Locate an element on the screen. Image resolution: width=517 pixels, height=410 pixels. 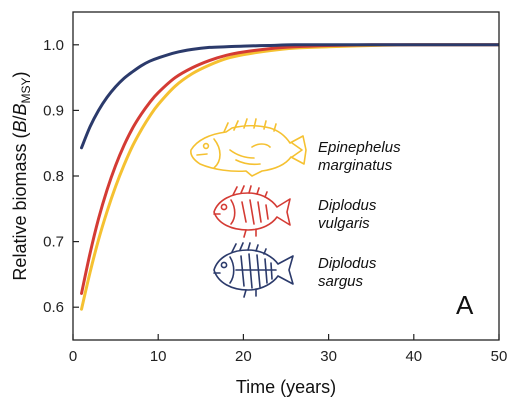
x-tick-label: 40 is located at coordinates (413, 356).